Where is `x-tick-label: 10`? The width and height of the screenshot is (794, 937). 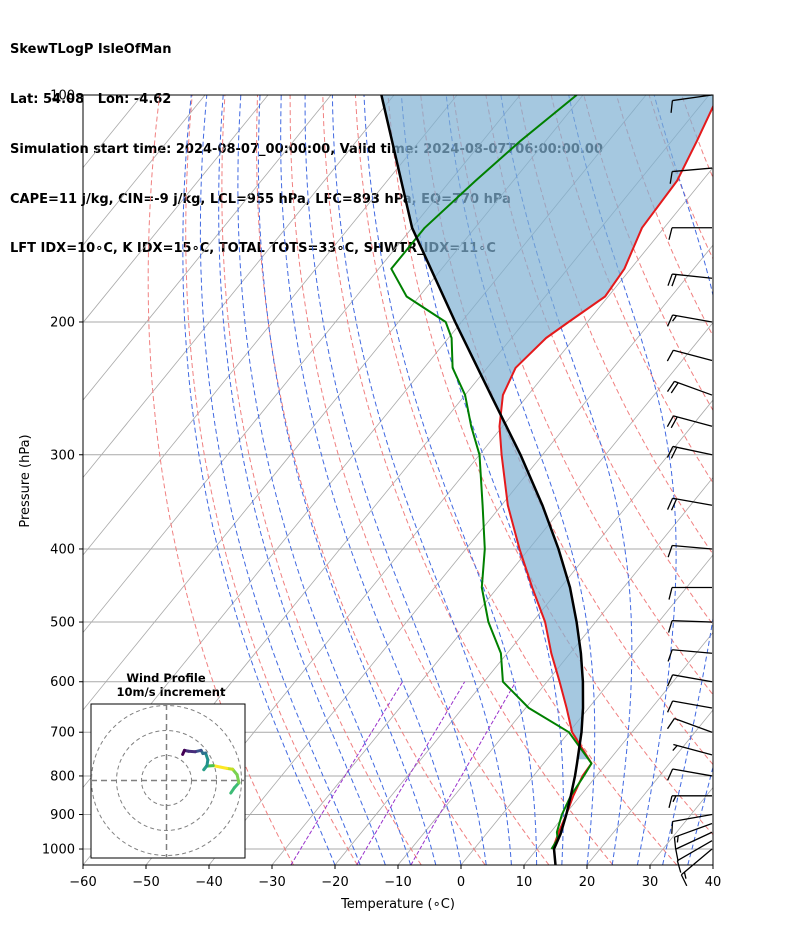 x-tick-label: 10 is located at coordinates (524, 882).